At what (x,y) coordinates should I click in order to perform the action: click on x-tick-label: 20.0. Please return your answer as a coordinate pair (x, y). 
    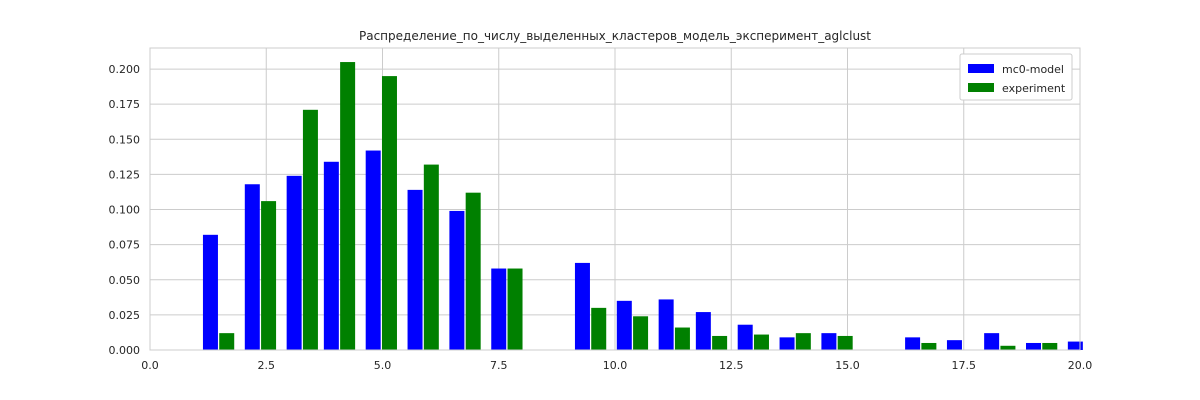
    Looking at the image, I should click on (1080, 365).